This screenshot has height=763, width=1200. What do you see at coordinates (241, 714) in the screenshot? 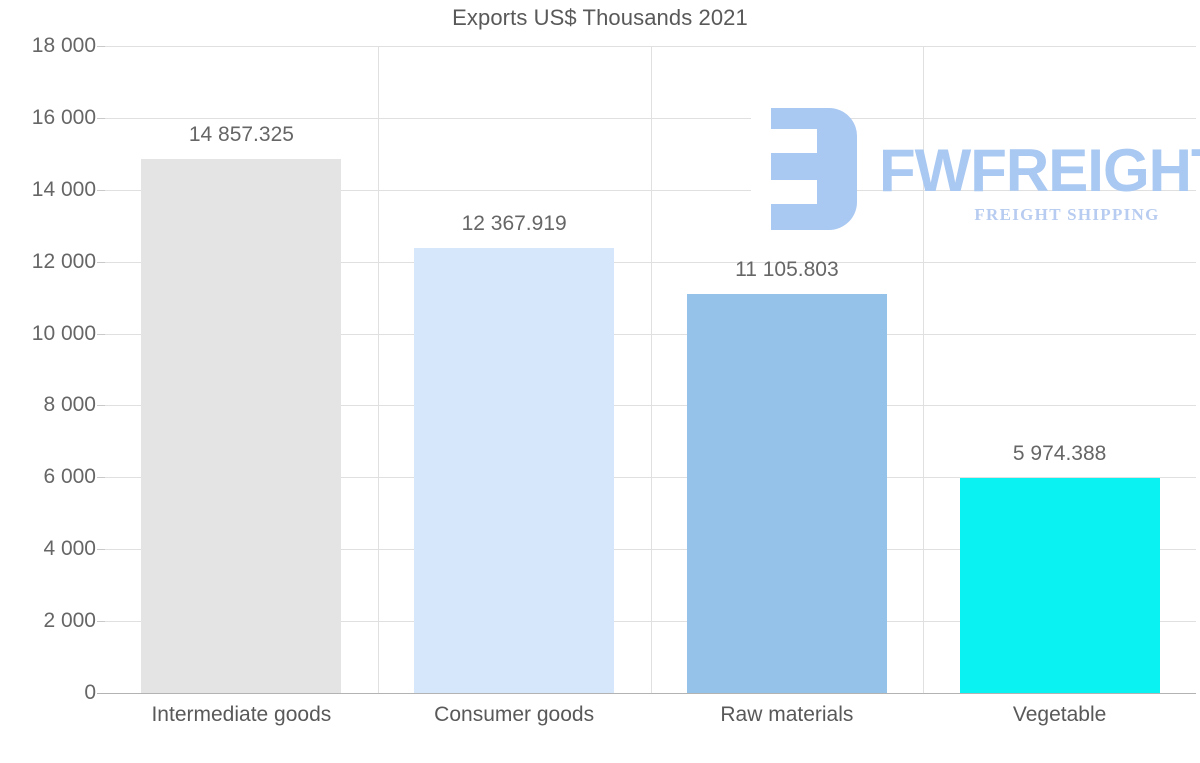
I see `x-axis-category-label: Intermediate goods` at bounding box center [241, 714].